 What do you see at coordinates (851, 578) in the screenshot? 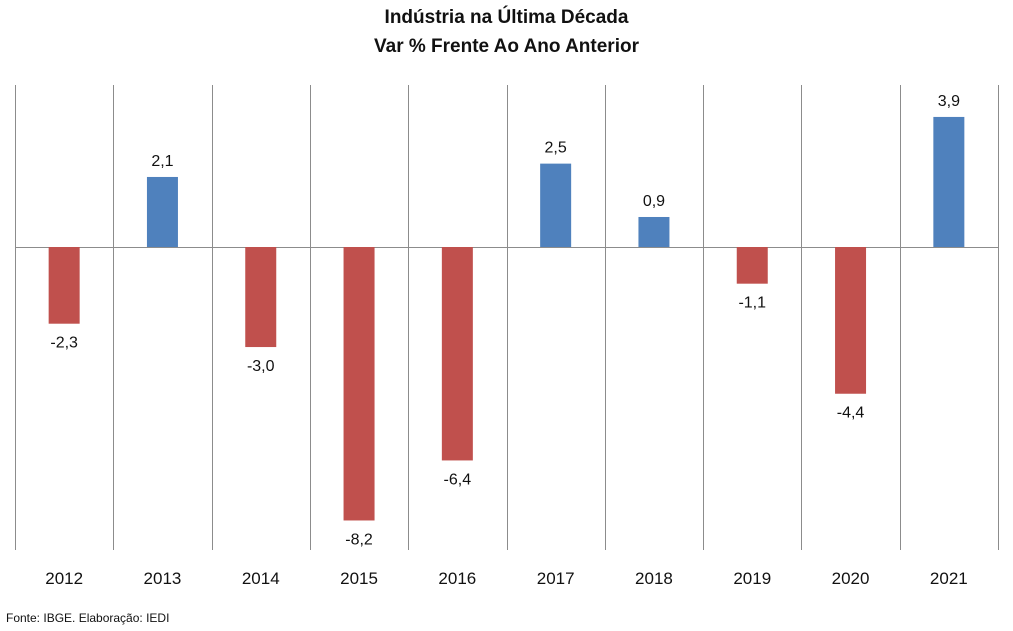
I see `x-tick-label-2020: 2020` at bounding box center [851, 578].